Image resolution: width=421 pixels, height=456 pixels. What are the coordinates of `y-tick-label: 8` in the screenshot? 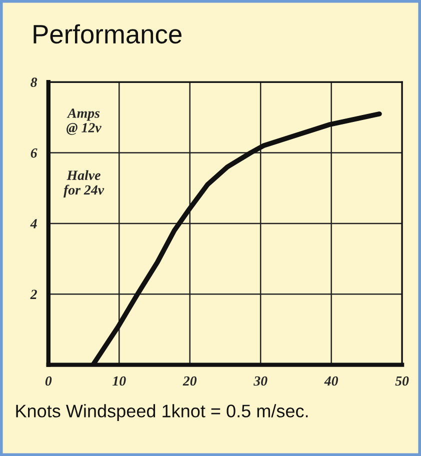 It's located at (34, 83).